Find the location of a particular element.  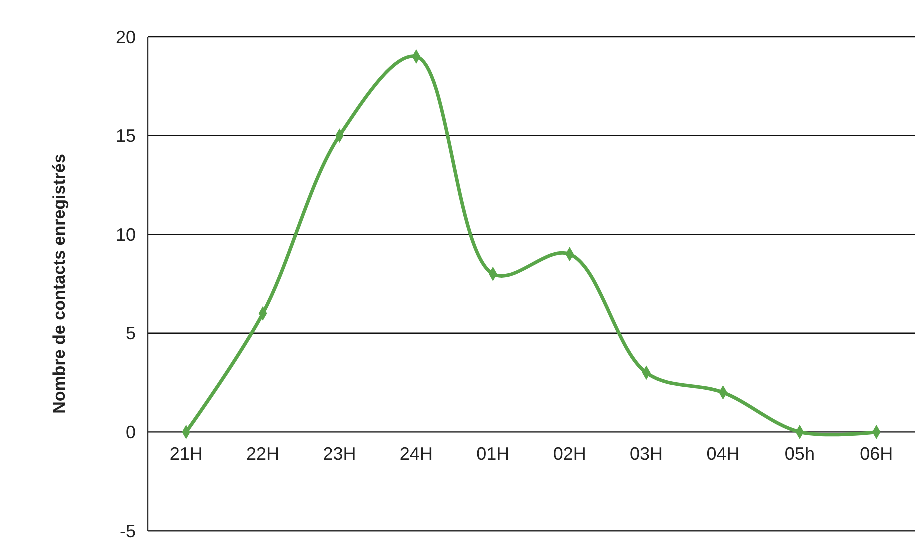

x-tick-label: 24H is located at coordinates (416, 454).